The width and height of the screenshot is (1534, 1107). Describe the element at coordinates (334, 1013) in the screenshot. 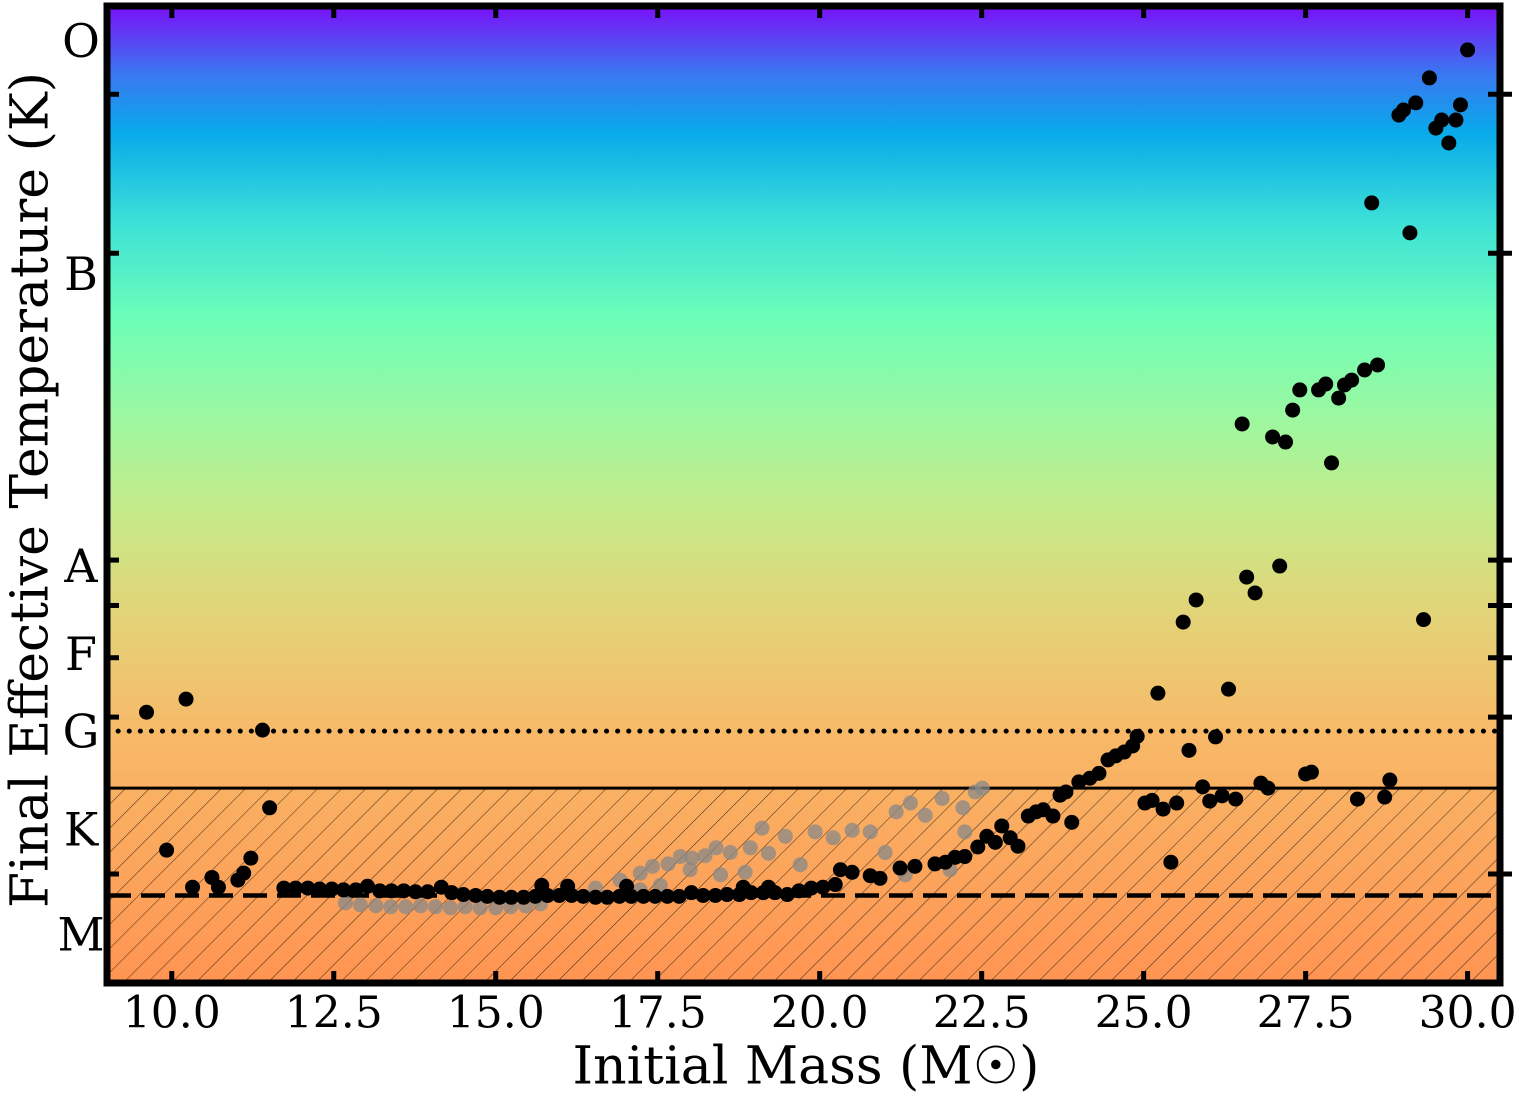

I see `x-tick-label: 12.5` at that location.